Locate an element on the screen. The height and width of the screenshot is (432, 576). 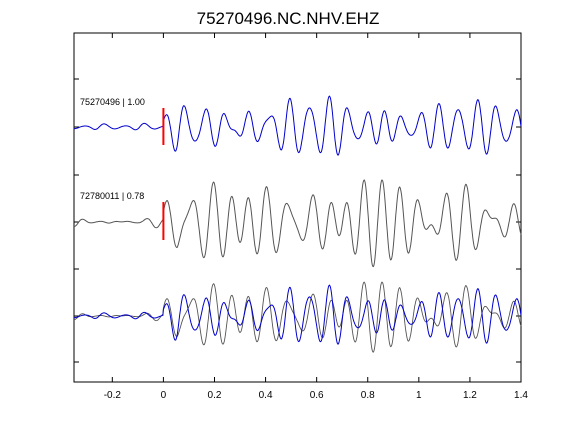
x-tick-label: 0.8 is located at coordinates (368, 395).